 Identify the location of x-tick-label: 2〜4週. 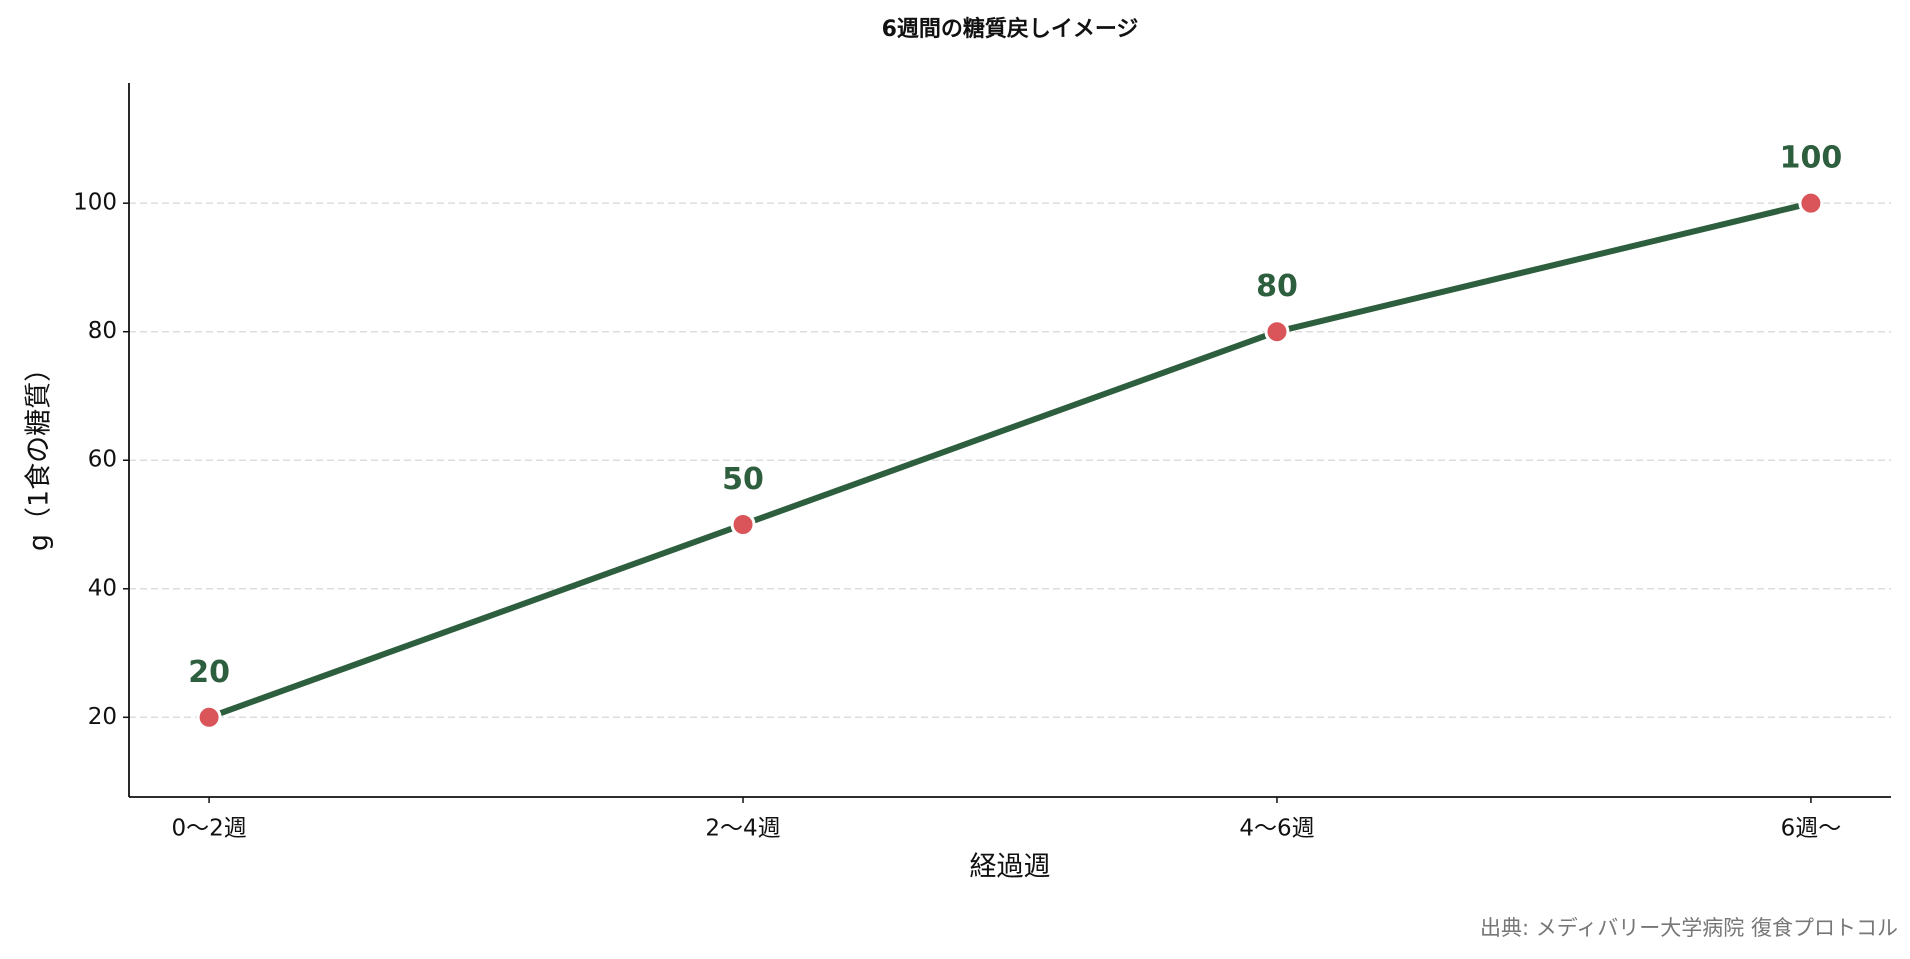
(742, 829).